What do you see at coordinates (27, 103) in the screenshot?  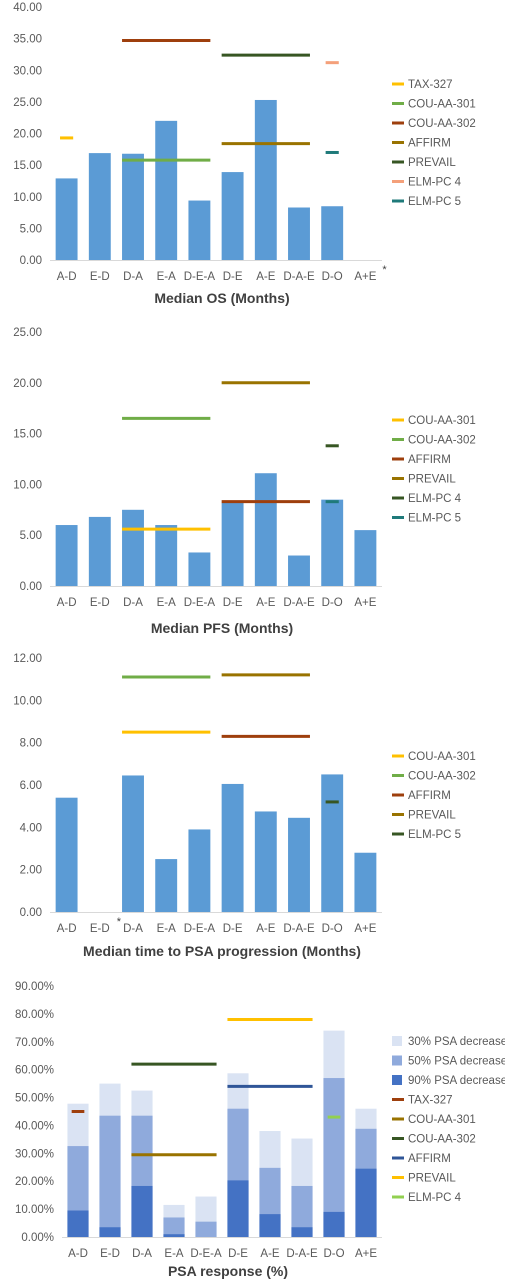 I see `y-tick-label: 25.00` at bounding box center [27, 103].